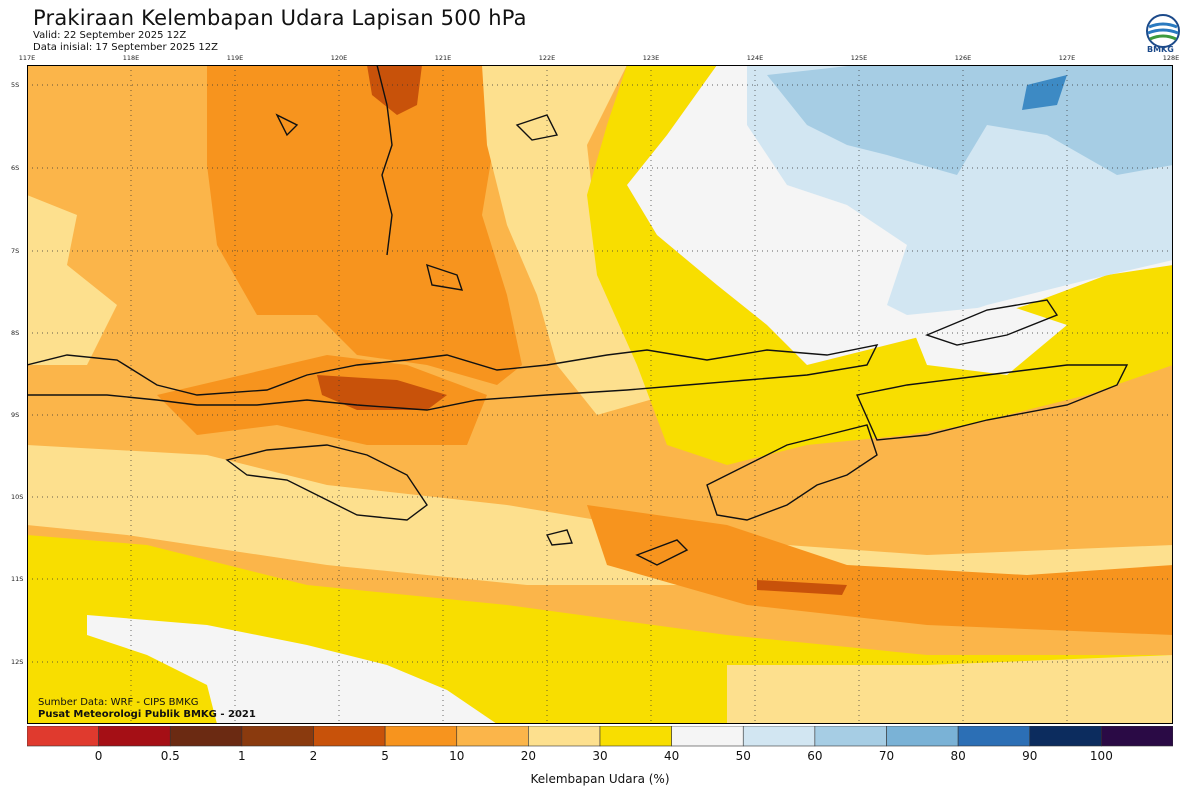 The width and height of the screenshot is (1200, 800). Describe the element at coordinates (15, 251) in the screenshot. I see `lat-label: 7S` at that location.